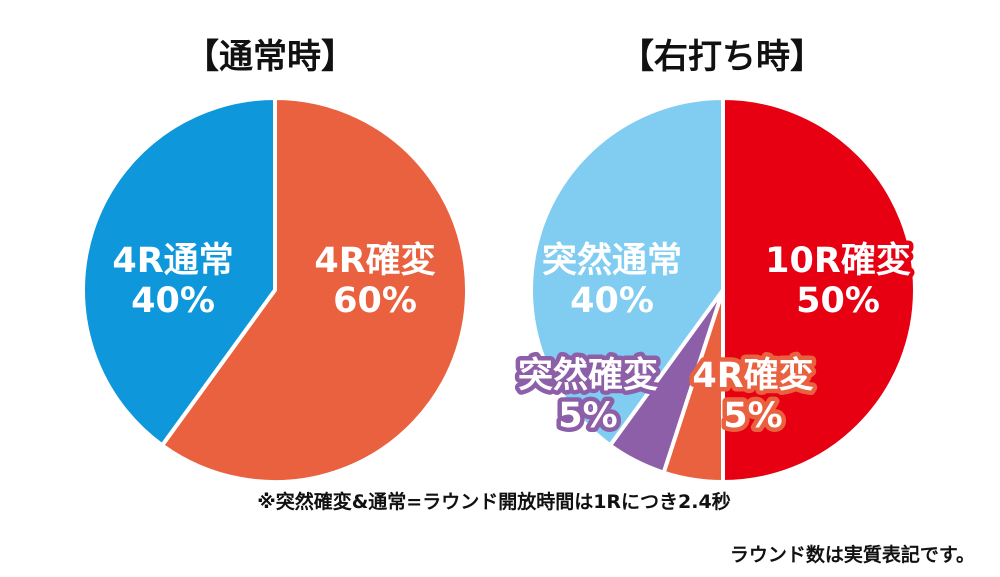  I want to click on footnote: ※突然確変&通常=ラウンド開放時間は1Rにつき2.4秒, so click(493, 501).